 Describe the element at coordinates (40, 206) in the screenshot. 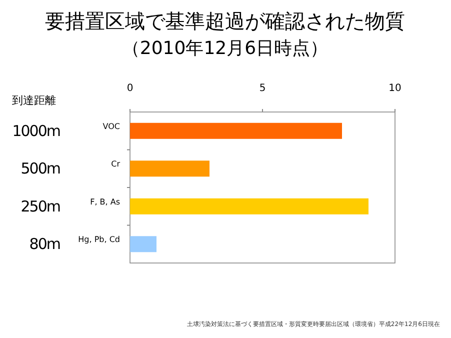

I see `text: 250m` at that location.